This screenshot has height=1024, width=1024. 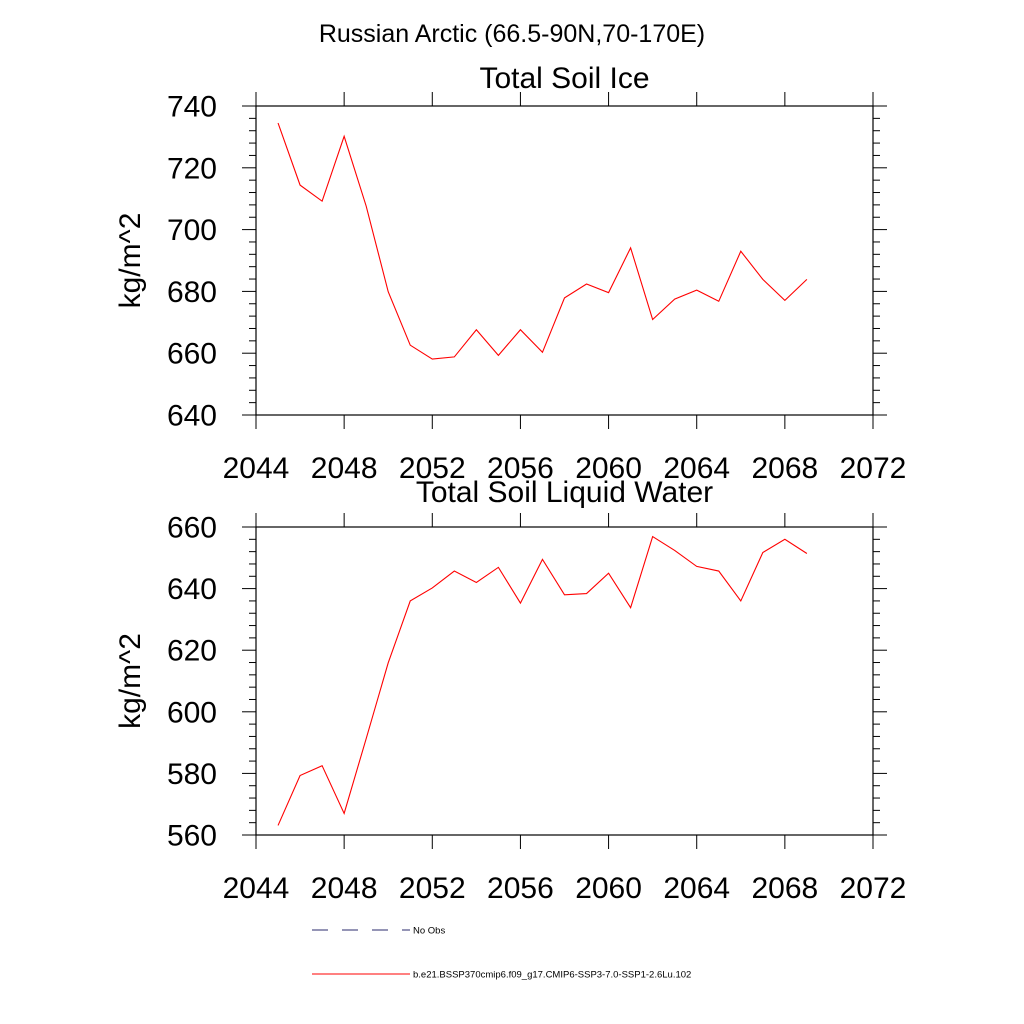 What do you see at coordinates (429, 931) in the screenshot?
I see `legend-no-obs-label: No Obs` at bounding box center [429, 931].